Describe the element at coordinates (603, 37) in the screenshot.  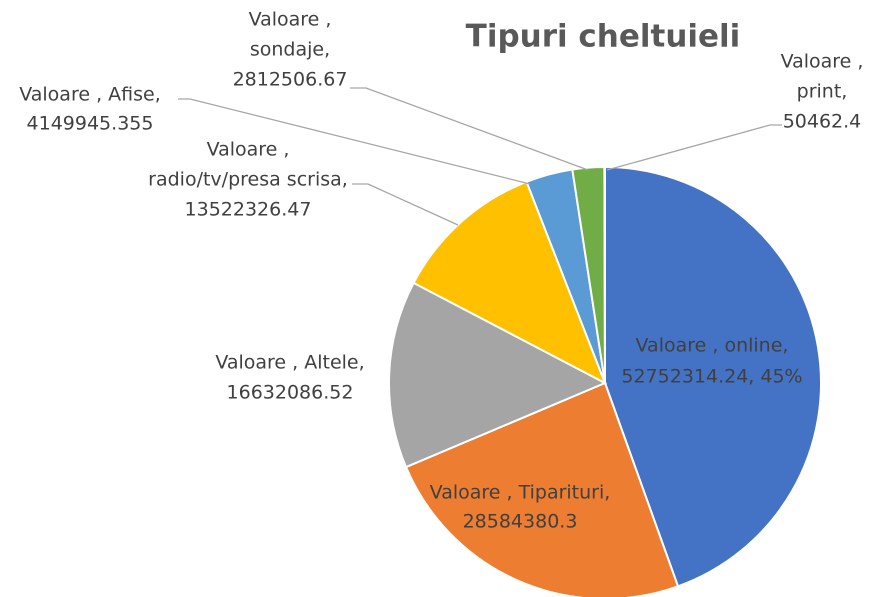
I see `chart-title: Tipuri cheltuieli` at that location.